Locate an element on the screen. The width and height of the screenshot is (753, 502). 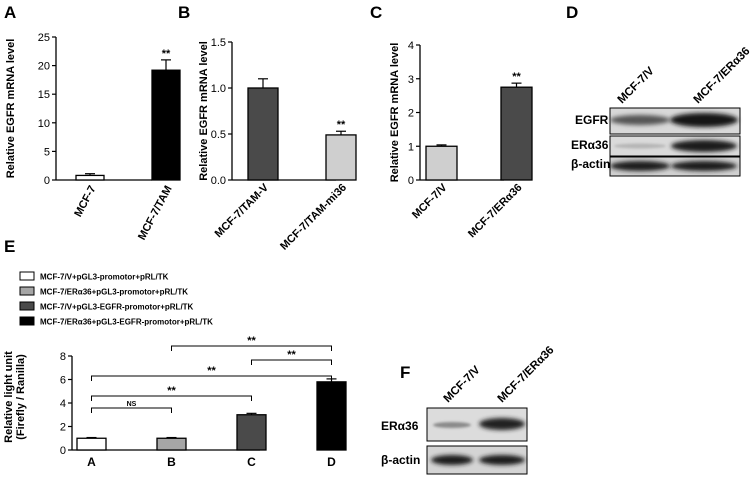
chart-c-xtick-label: MCF-7/ERα36 is located at coordinates (495, 211).